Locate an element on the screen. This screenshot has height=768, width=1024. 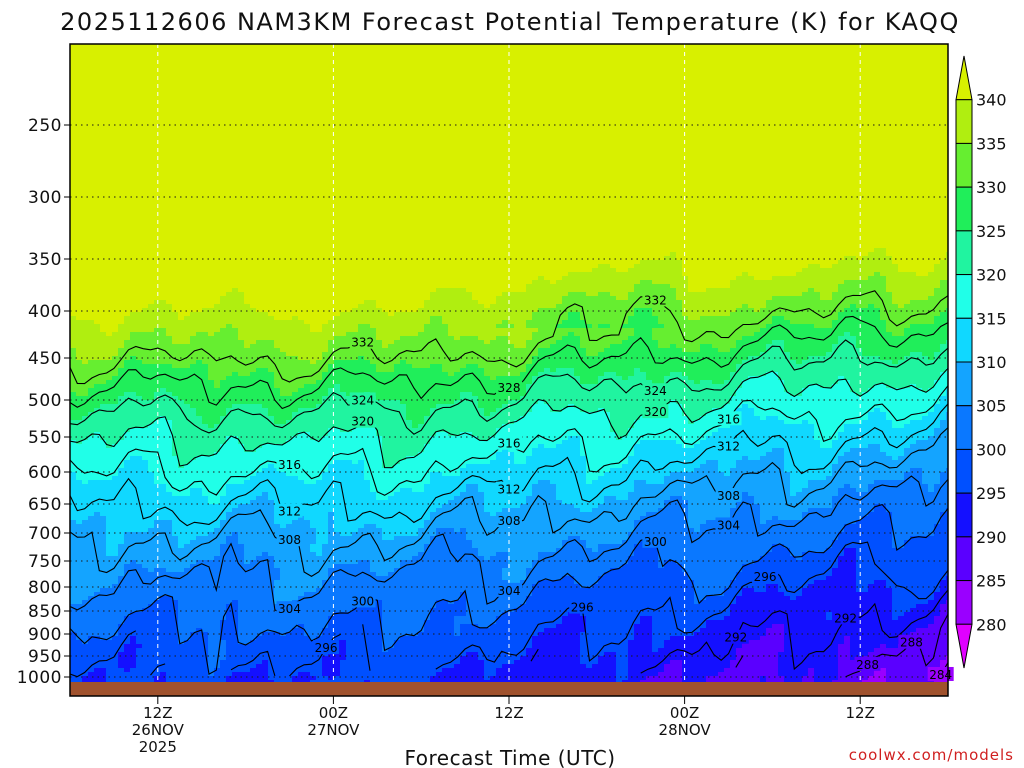
colorbar-label-285: 285 is located at coordinates (991, 581).